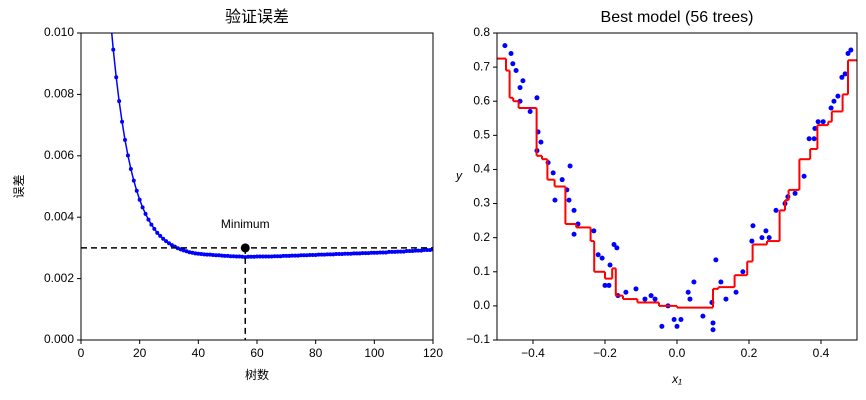 The width and height of the screenshot is (866, 400). What do you see at coordinates (59, 216) in the screenshot?
I see `y-tick-label: 0.004` at bounding box center [59, 216].